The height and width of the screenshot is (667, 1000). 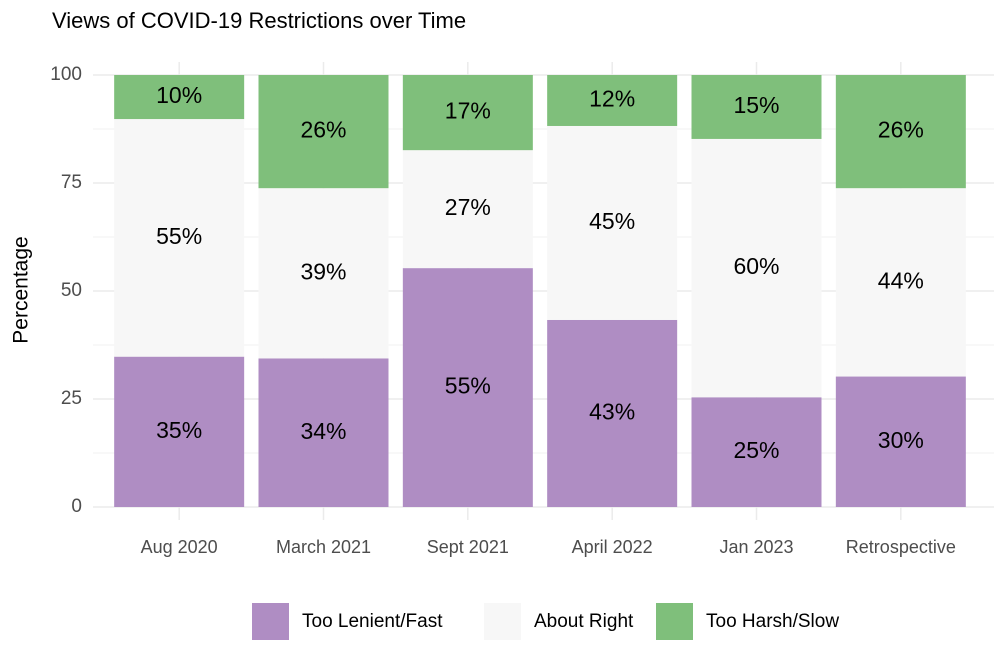 What do you see at coordinates (901, 547) in the screenshot?
I see `x-tick-label: Retrospective` at bounding box center [901, 547].